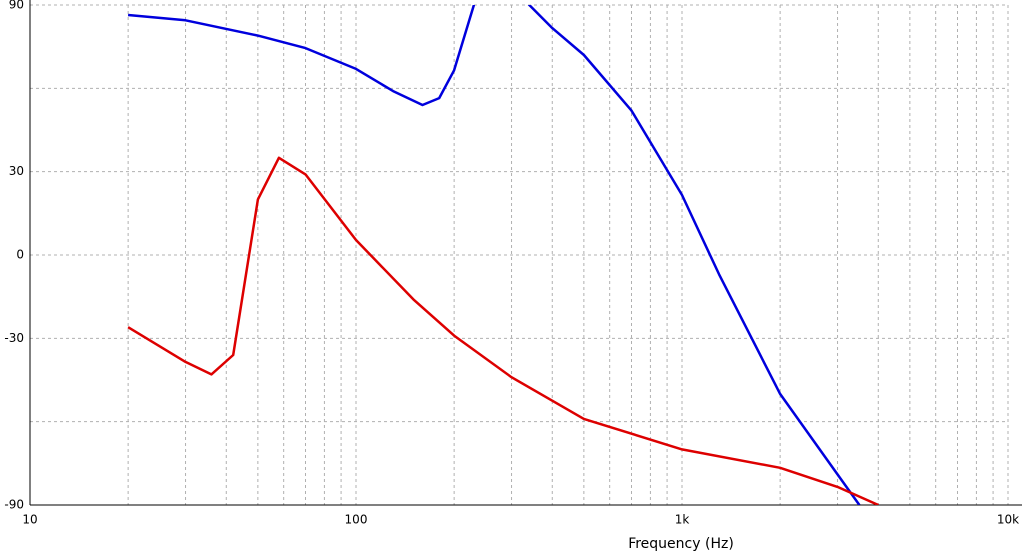  I want to click on y-tick-label: -90, so click(14, 505).